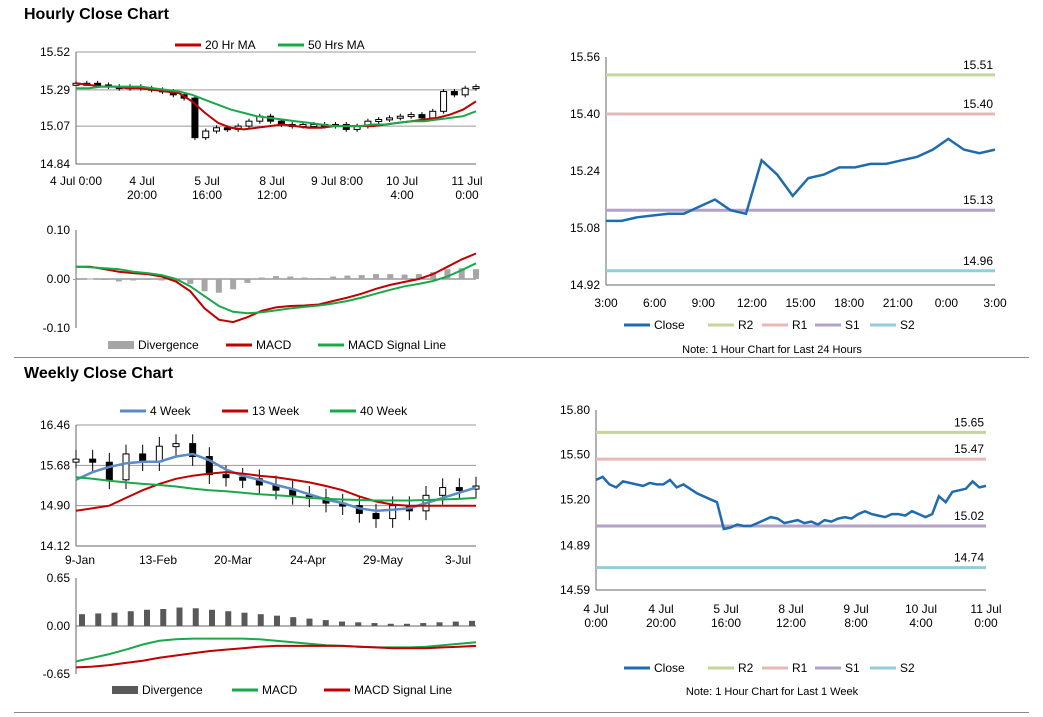  What do you see at coordinates (55, 465) in the screenshot?
I see `y-tick-label: 15.68` at bounding box center [55, 465].